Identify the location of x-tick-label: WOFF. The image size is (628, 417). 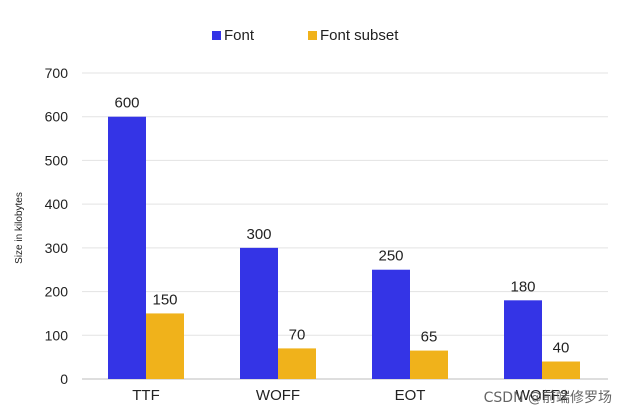
(278, 395).